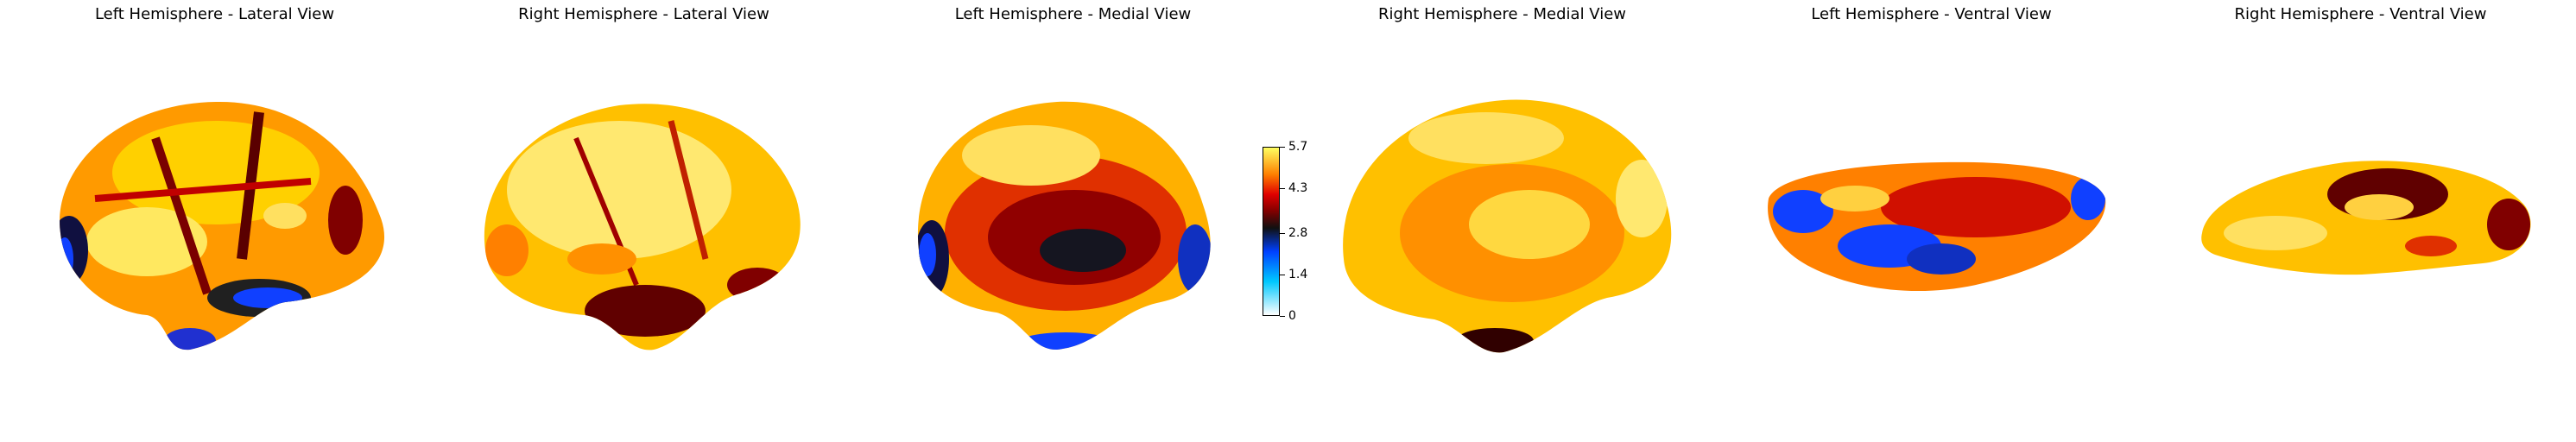  Describe the element at coordinates (1298, 147) in the screenshot. I see `colorbar-tick-label: 5.7` at that location.